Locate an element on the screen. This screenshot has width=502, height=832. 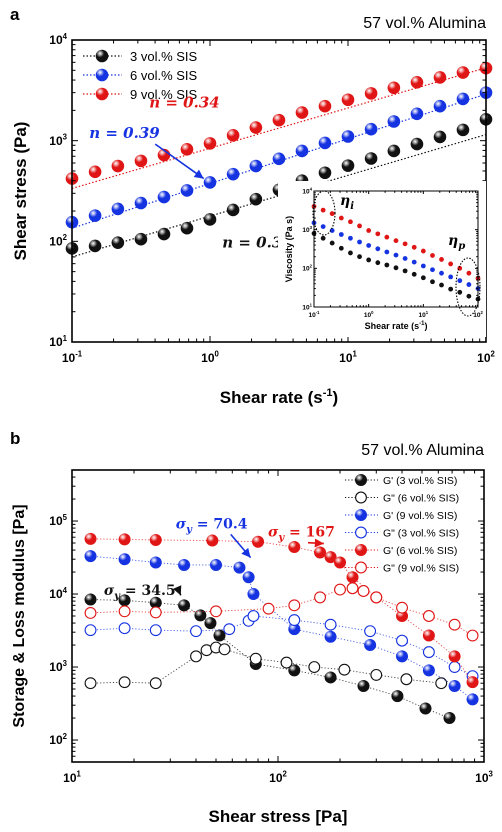
chart-title-b: 57 vol.% Alumina is located at coordinates (422, 450).